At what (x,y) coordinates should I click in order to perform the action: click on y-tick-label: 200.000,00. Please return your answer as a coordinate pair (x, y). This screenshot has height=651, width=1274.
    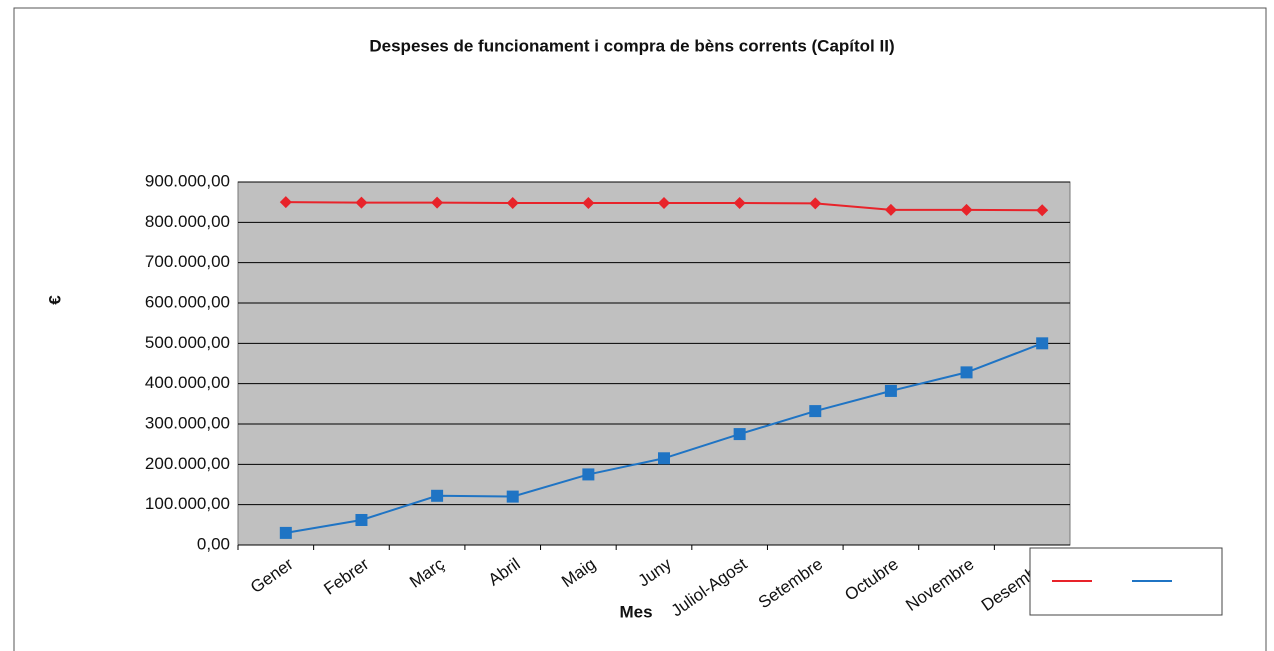
    Looking at the image, I should click on (187, 463).